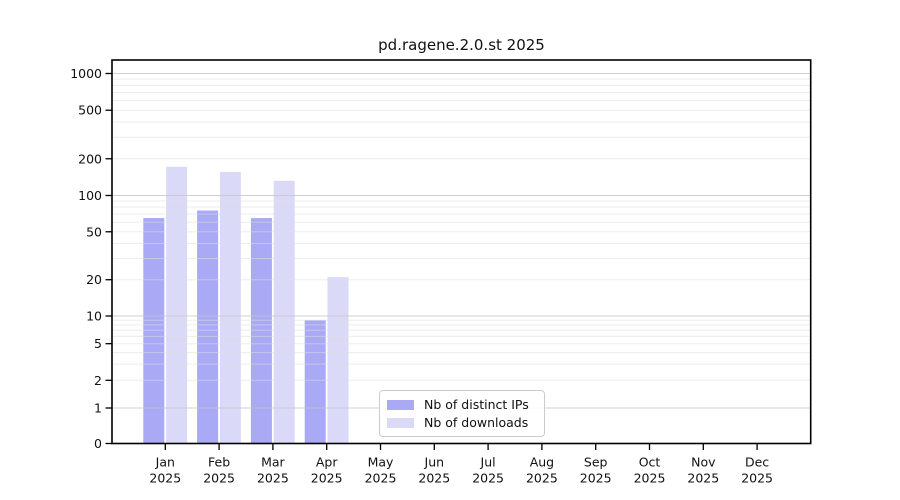 The width and height of the screenshot is (900, 500). I want to click on legend-item-distinct-ips: Nb of distinct IPs, so click(461, 404).